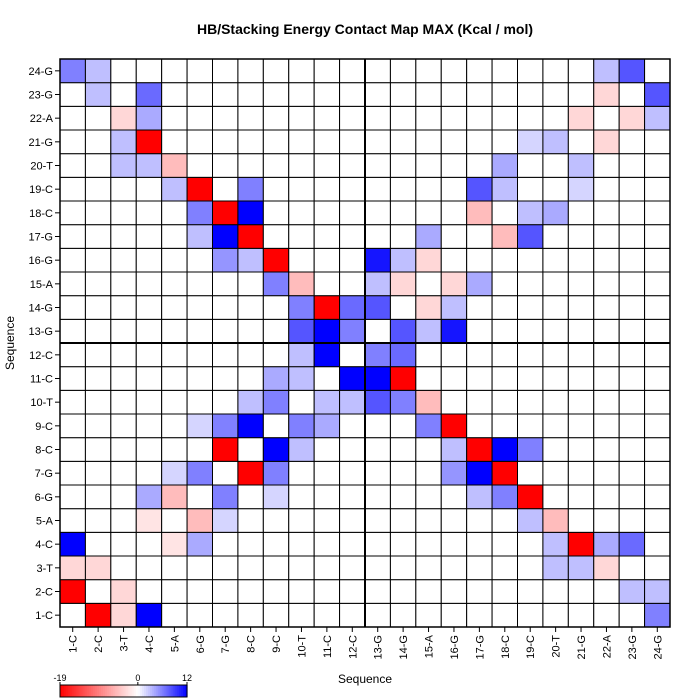 This screenshot has width=700, height=700. I want to click on x-tick-label: 18-C, so click(506, 647).